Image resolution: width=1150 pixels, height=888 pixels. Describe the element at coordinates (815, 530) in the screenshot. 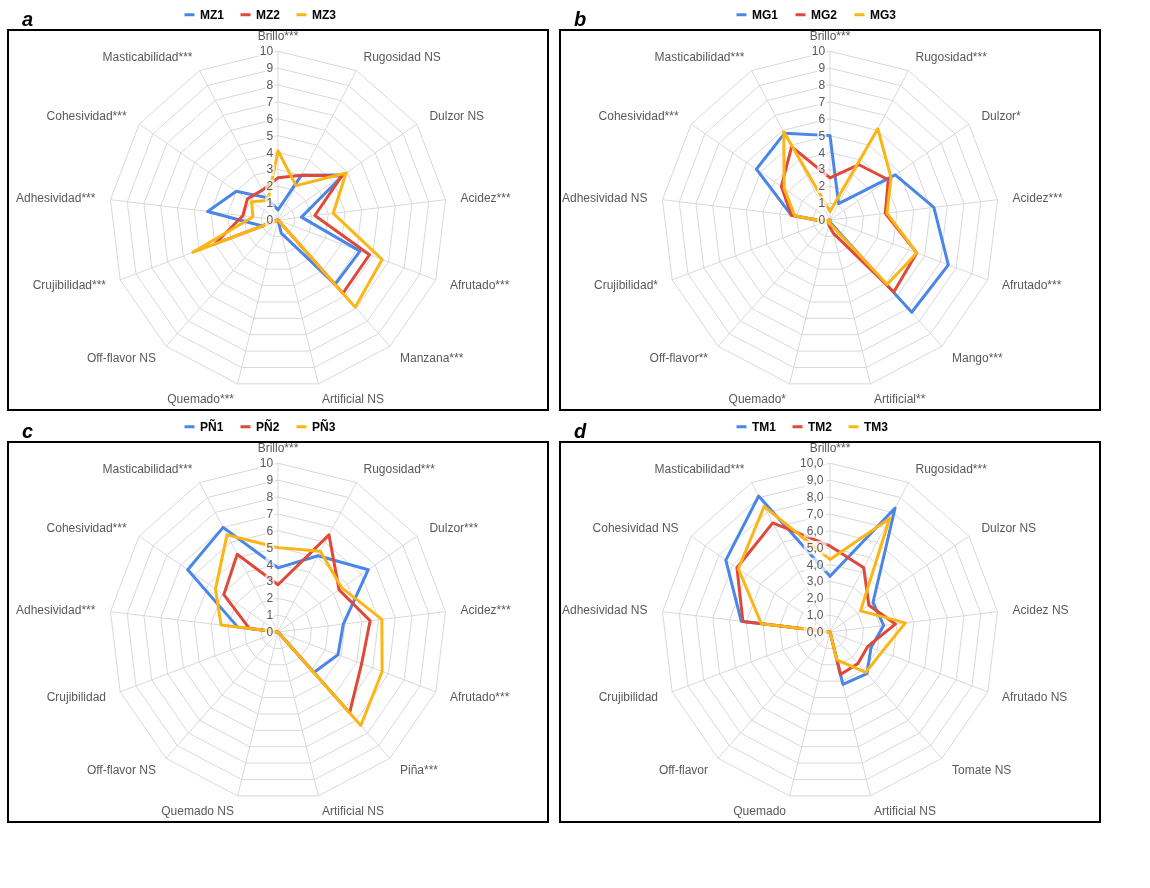

I see `y-tick-label: 6,0` at that location.